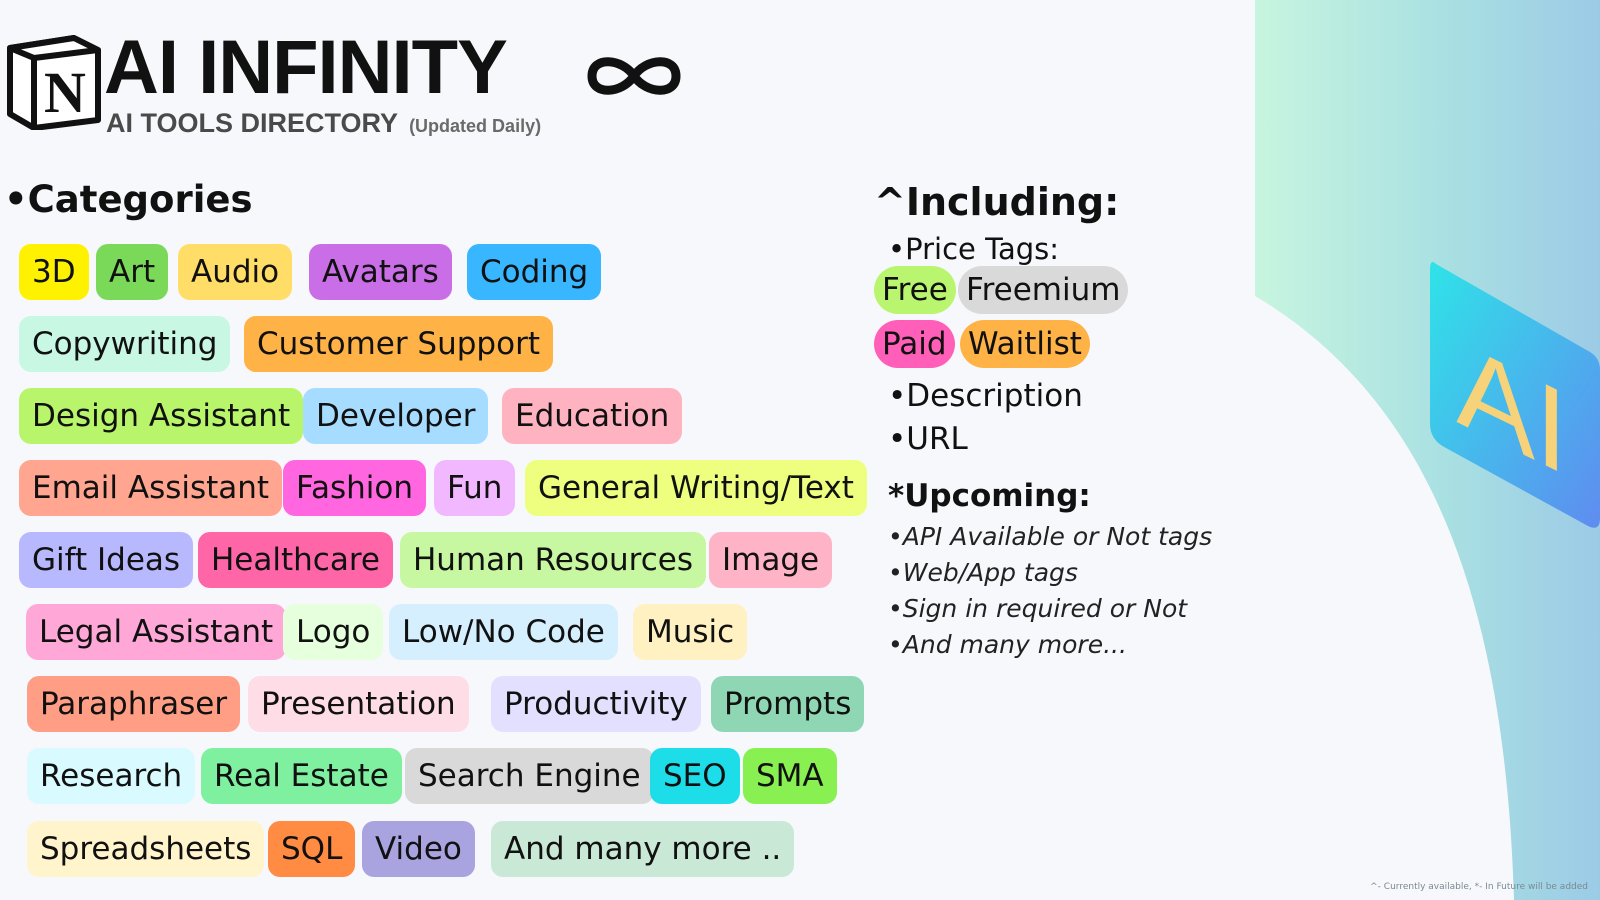  I want to click on category-tag: Presentation, so click(358, 704).